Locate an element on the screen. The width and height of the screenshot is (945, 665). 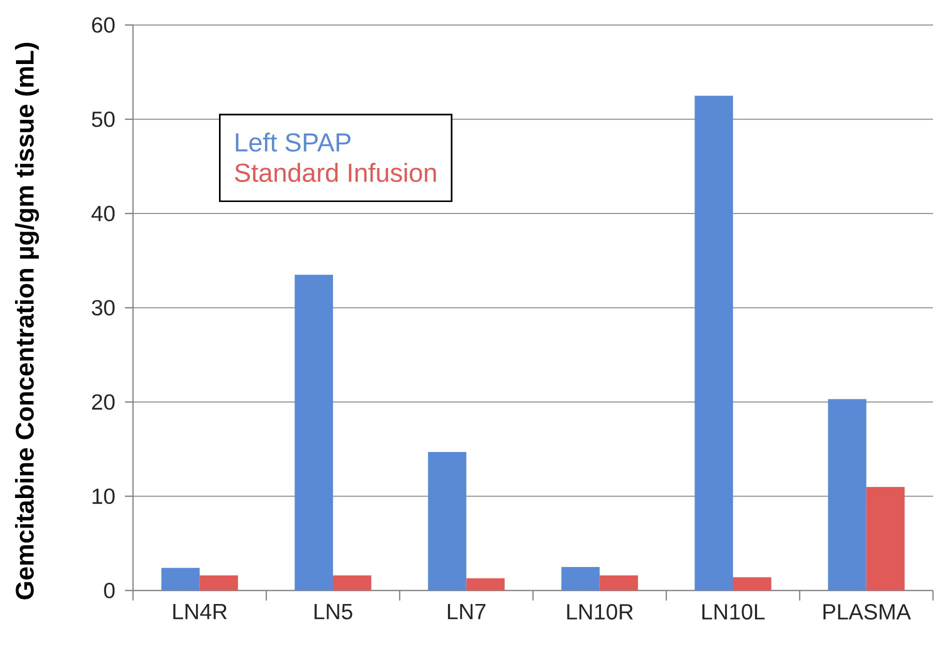
y-tick-label: 0 is located at coordinates (109, 590).